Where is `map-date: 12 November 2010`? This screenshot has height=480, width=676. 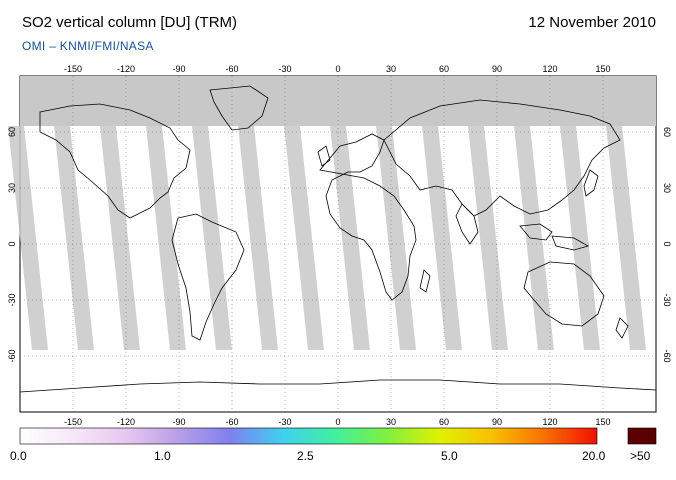 map-date: 12 November 2010 is located at coordinates (592, 22).